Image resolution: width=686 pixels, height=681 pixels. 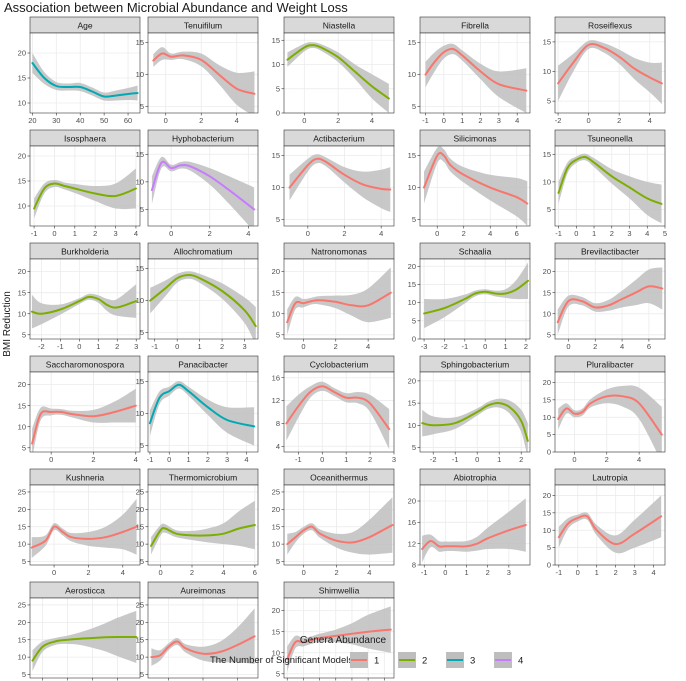 I want to click on panel-niastella: Niastella 0 2 4 0 5 10 15, so click(x=333, y=70).